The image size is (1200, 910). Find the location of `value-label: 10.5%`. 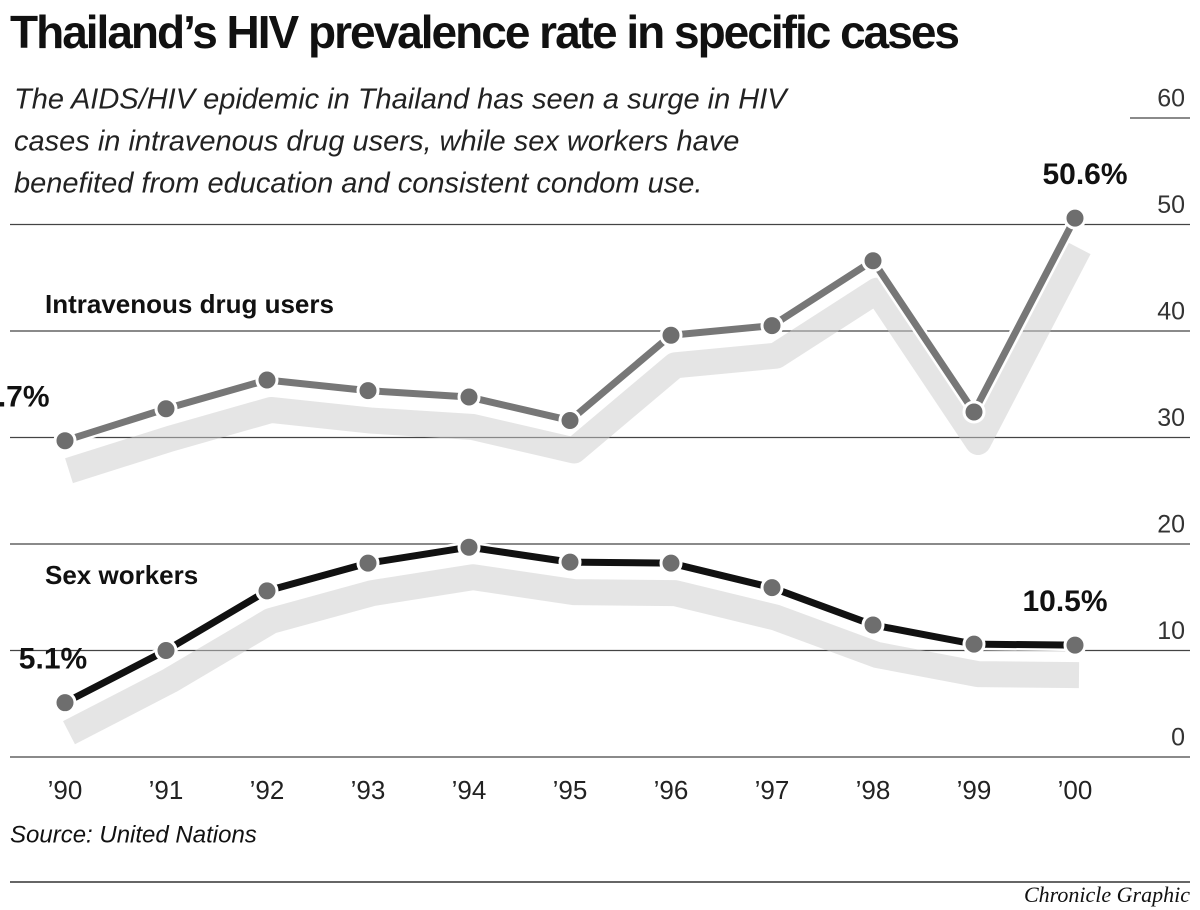

value-label: 10.5% is located at coordinates (1064, 601).